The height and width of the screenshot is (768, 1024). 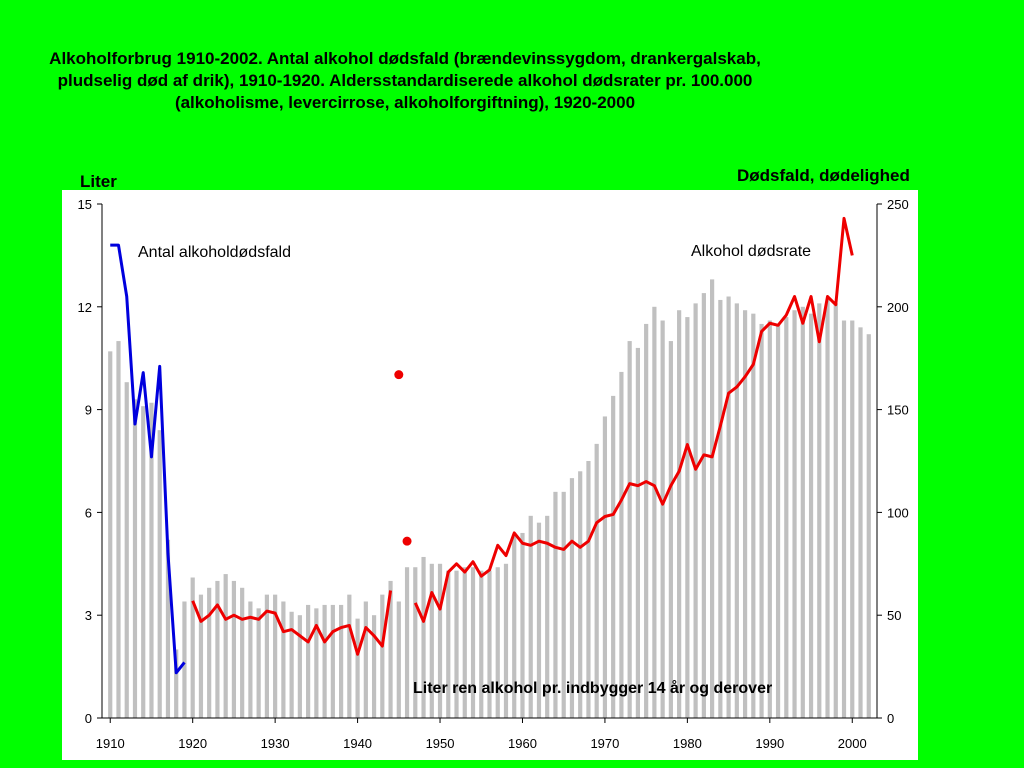 I want to click on bar-1938, so click(x=341, y=661).